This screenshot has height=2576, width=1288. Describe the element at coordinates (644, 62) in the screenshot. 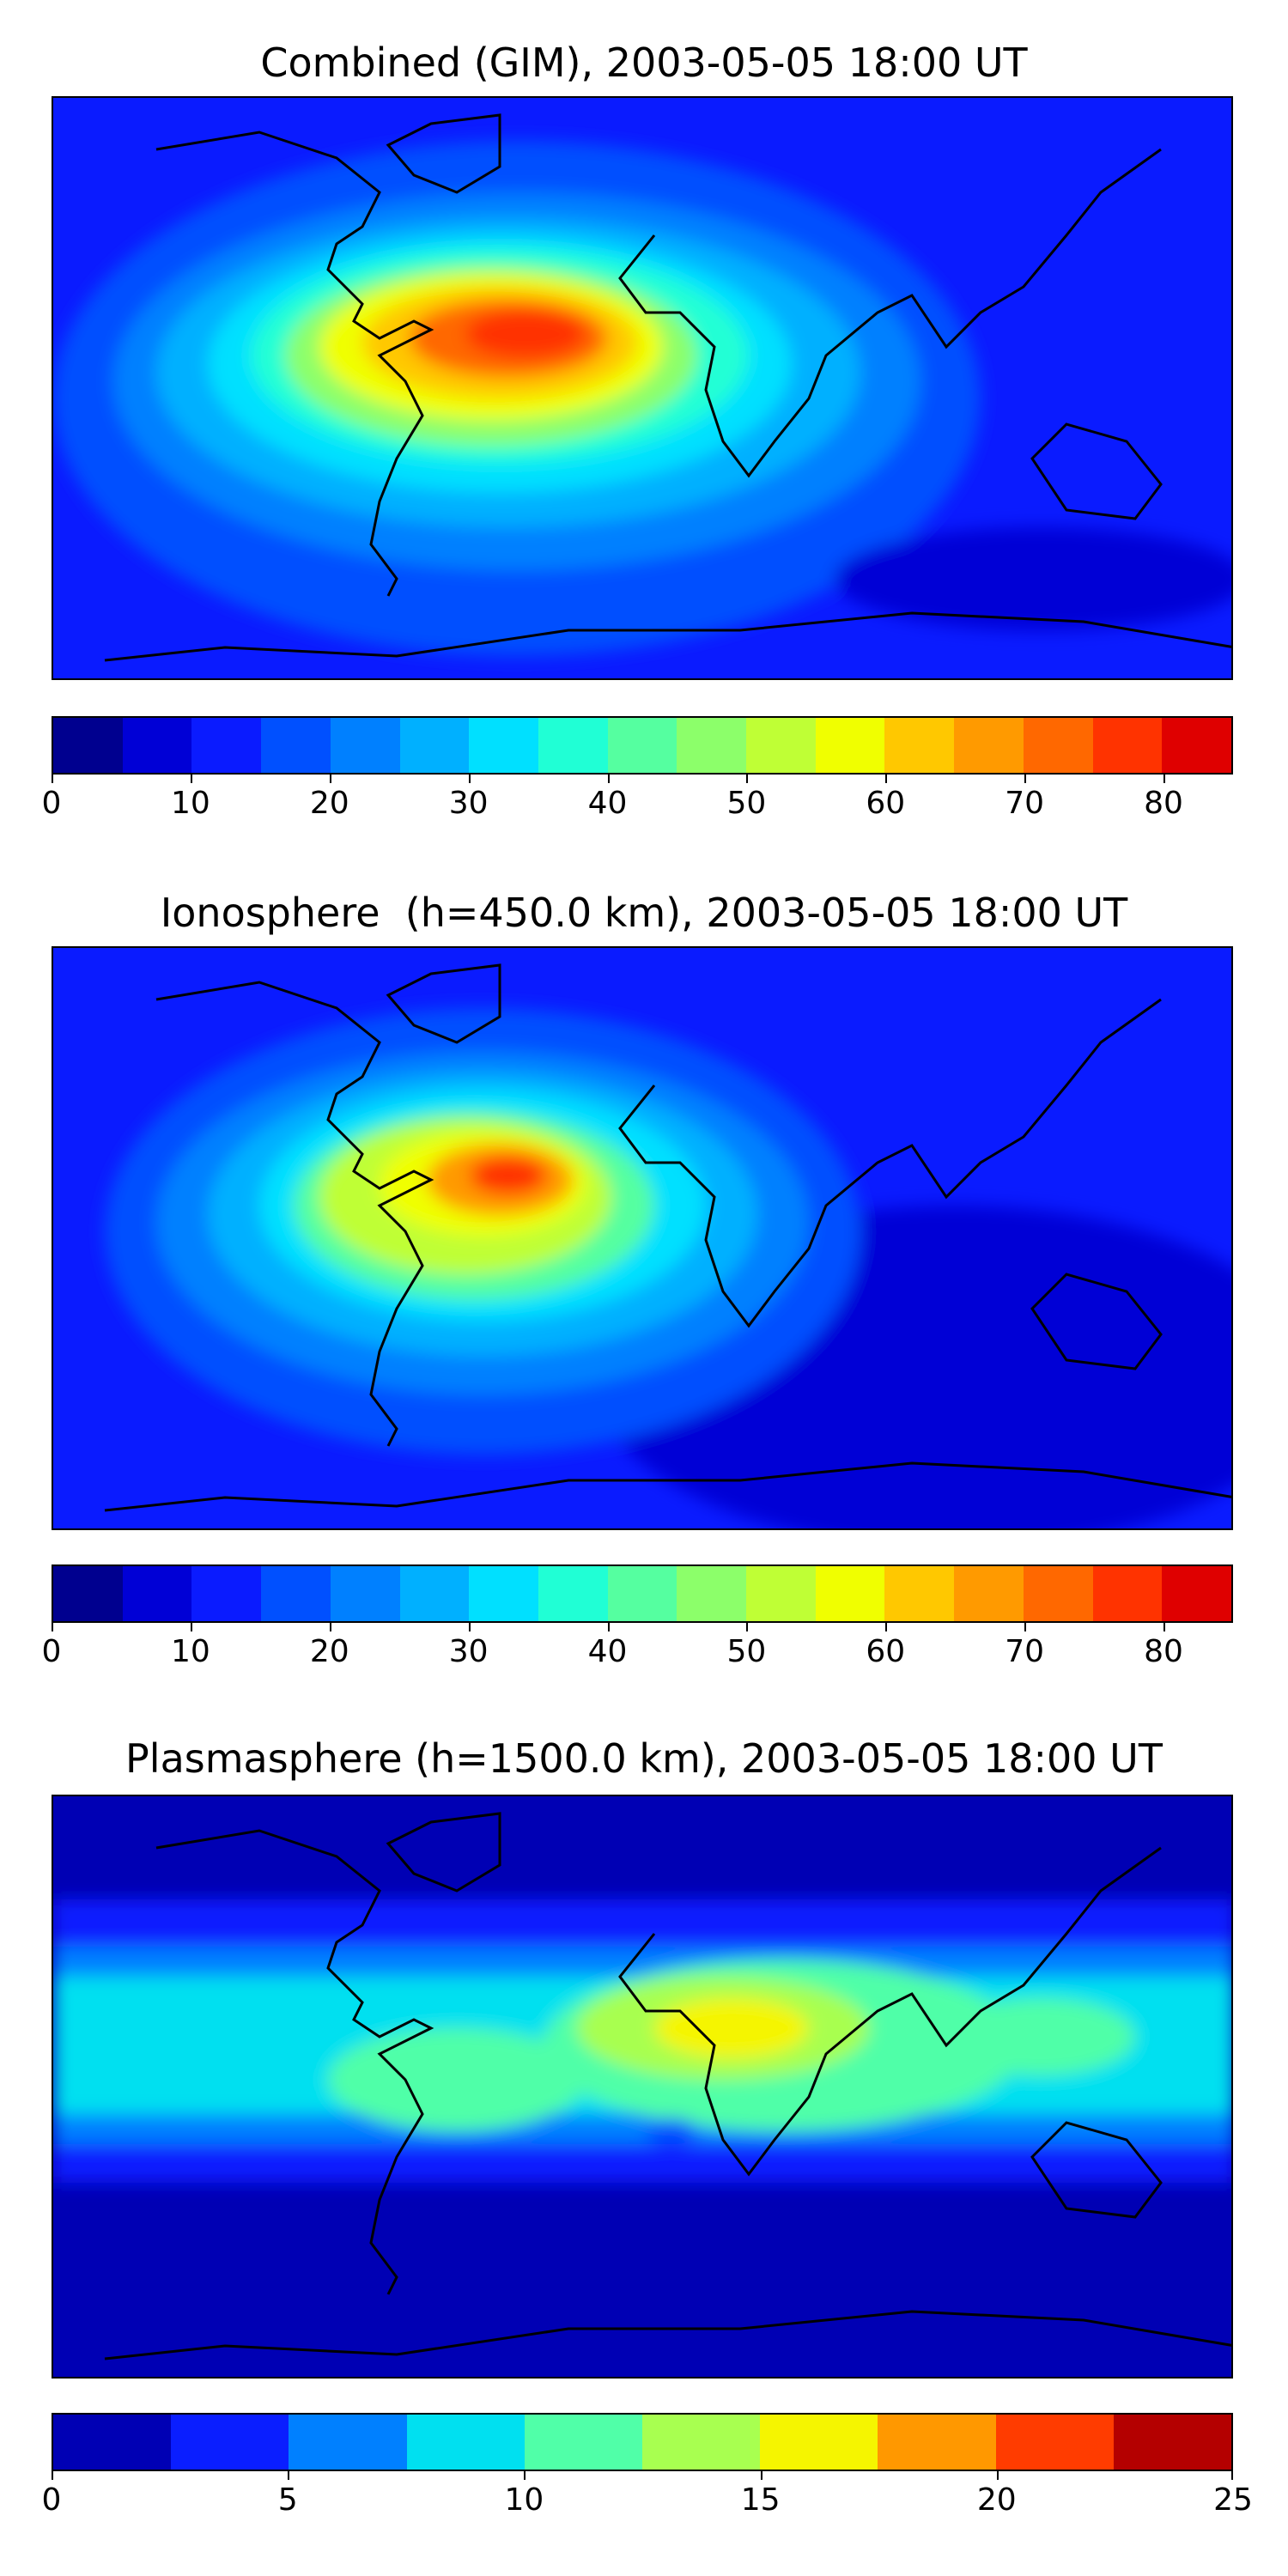

I see `panel-title: Combined (GIM), 2003-05-05 18:00 UT` at that location.